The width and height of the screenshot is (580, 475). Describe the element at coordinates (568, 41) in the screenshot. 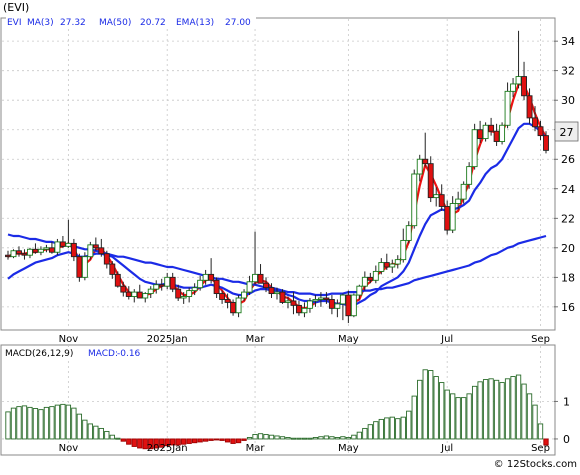

I see `price-y-tick-label: 34` at that location.